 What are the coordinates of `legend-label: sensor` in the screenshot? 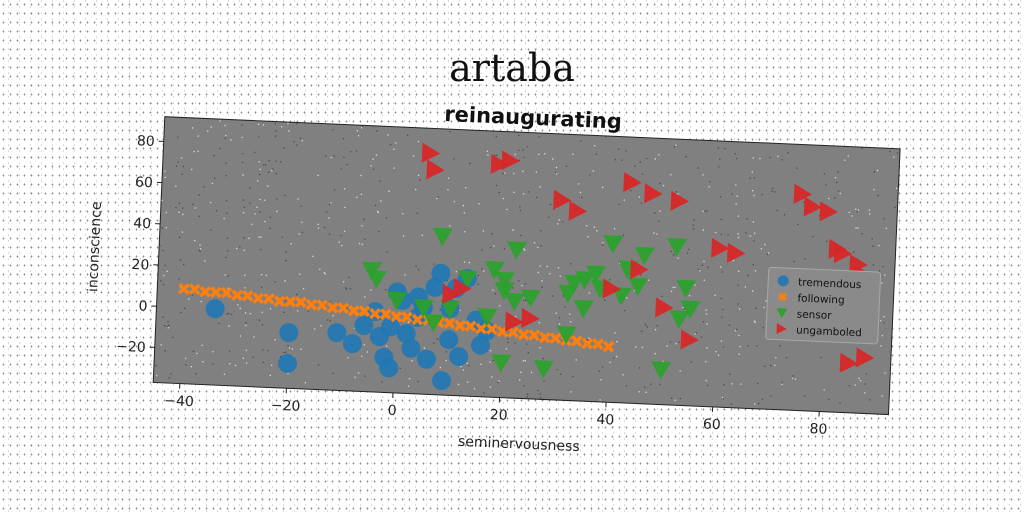 It's located at (815, 315).